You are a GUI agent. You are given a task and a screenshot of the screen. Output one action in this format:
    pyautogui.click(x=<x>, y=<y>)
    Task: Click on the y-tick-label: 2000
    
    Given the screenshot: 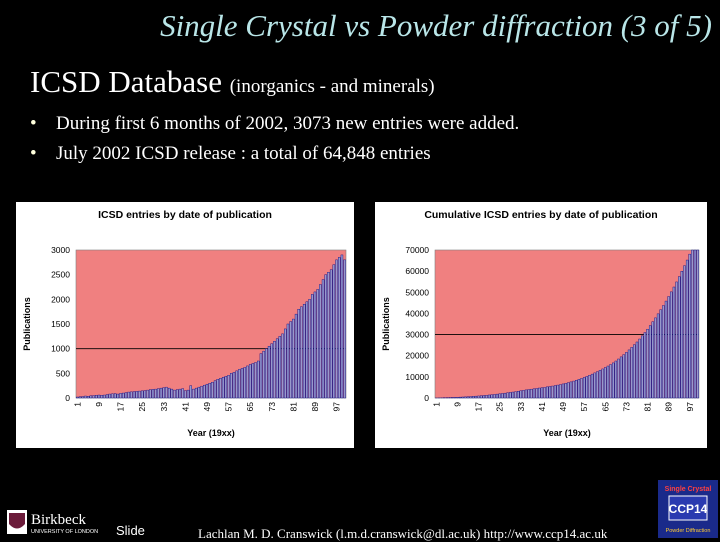 What is the action you would take?
    pyautogui.click(x=60, y=299)
    